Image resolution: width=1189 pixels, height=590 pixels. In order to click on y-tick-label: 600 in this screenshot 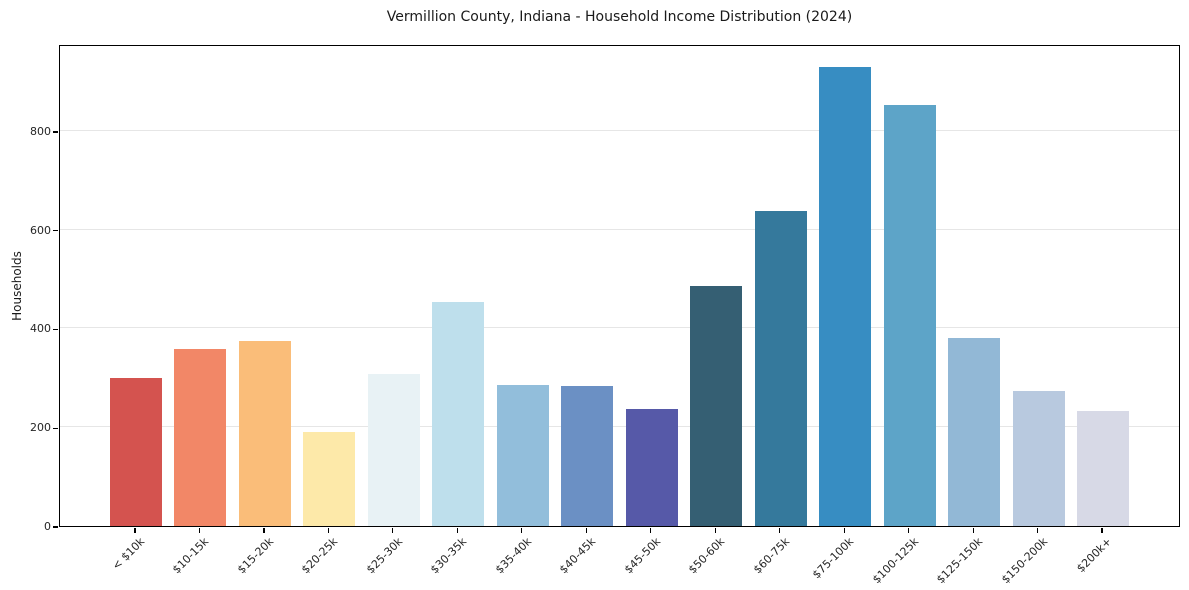, I will do `click(40, 230)`.